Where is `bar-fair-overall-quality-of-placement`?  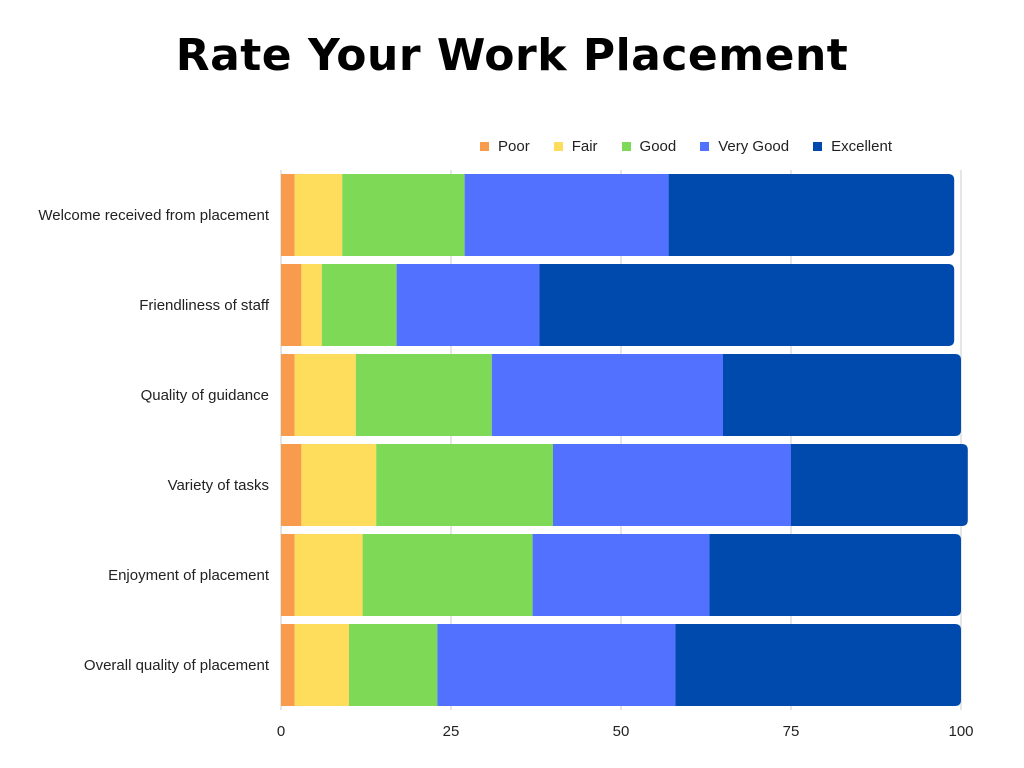 bar-fair-overall-quality-of-placement is located at coordinates (321, 665).